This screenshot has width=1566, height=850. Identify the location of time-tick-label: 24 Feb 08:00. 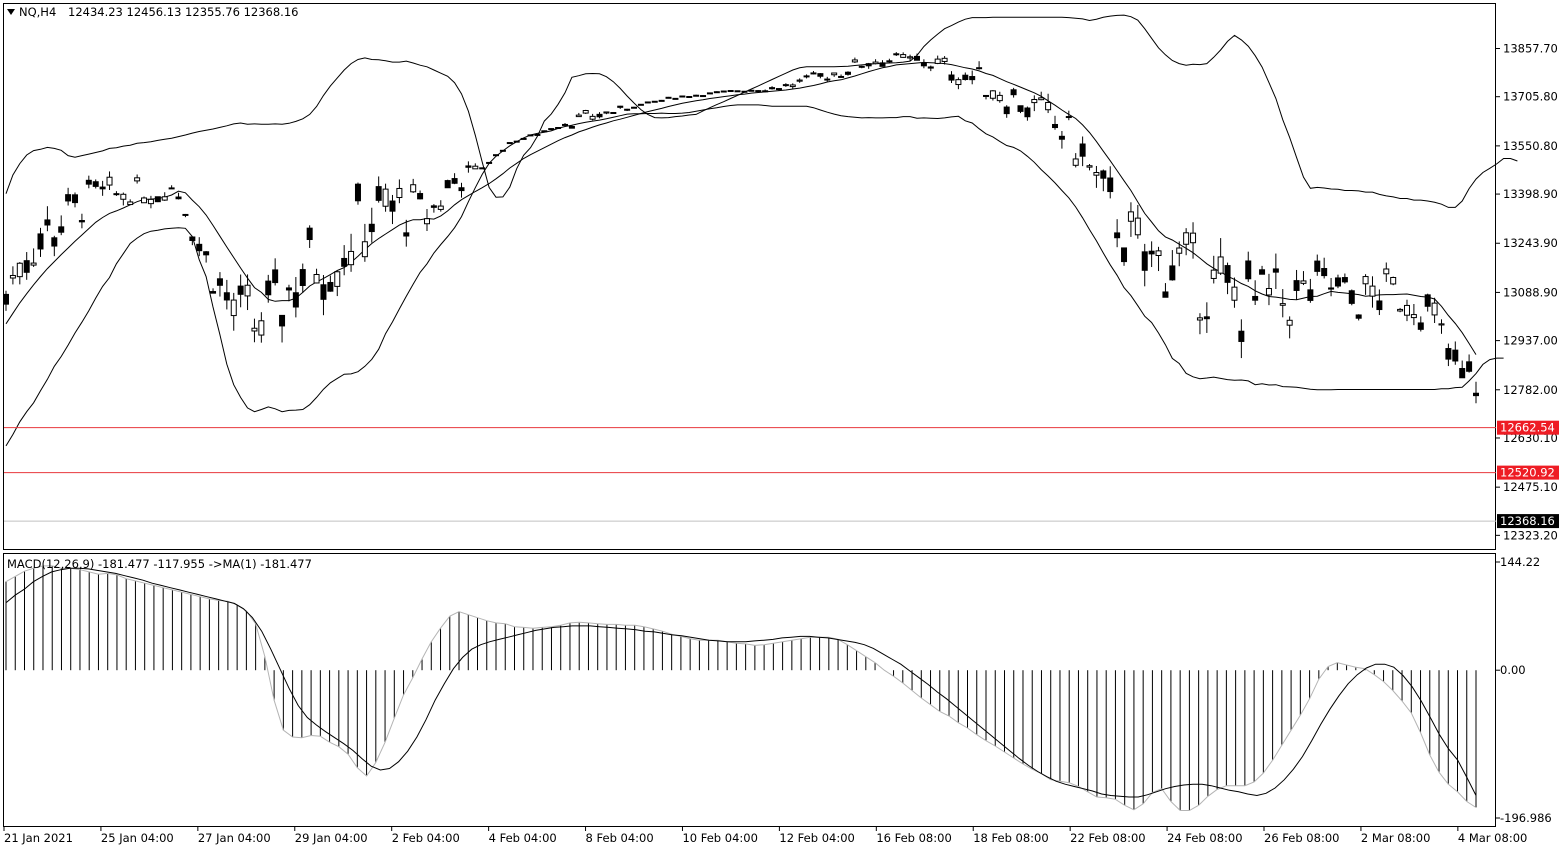
(1204, 838).